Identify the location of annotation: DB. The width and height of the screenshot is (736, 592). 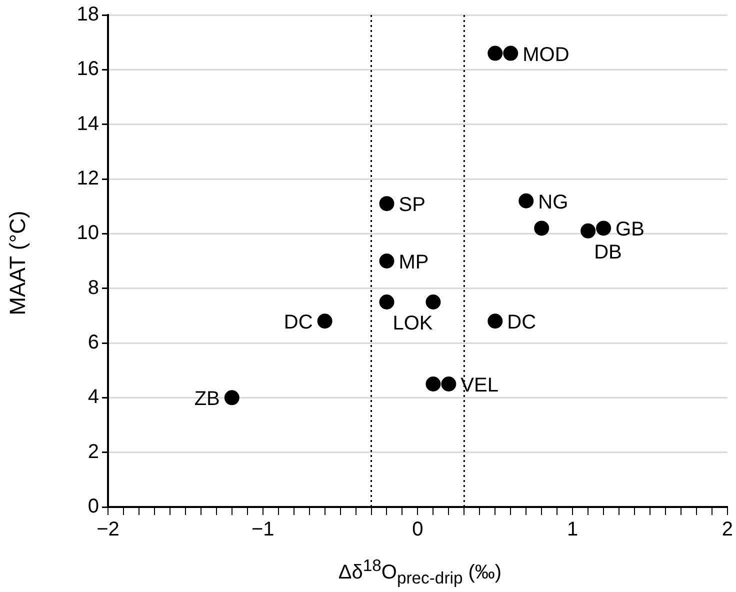
(608, 252).